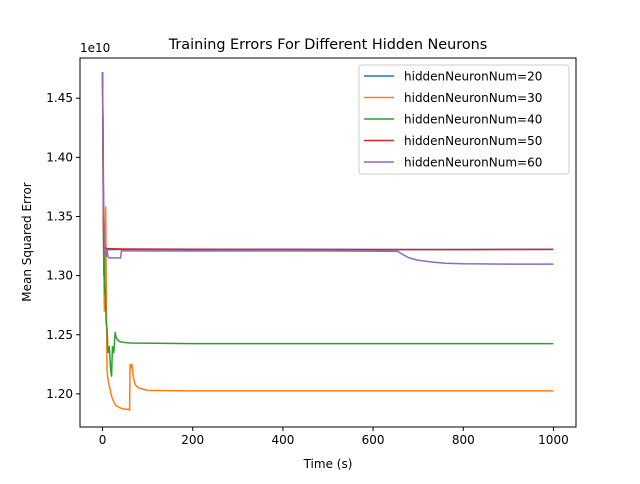 The width and height of the screenshot is (640, 484). What do you see at coordinates (328, 464) in the screenshot?
I see `x-axis-label: Time (s)` at bounding box center [328, 464].